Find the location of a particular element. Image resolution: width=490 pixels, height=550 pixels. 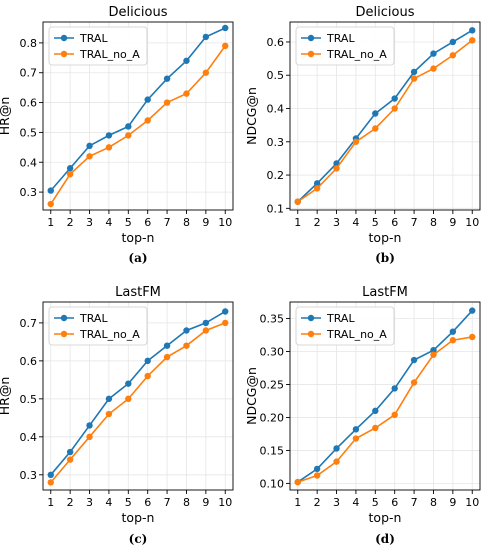

panel-caption: (c) is located at coordinates (138, 539).